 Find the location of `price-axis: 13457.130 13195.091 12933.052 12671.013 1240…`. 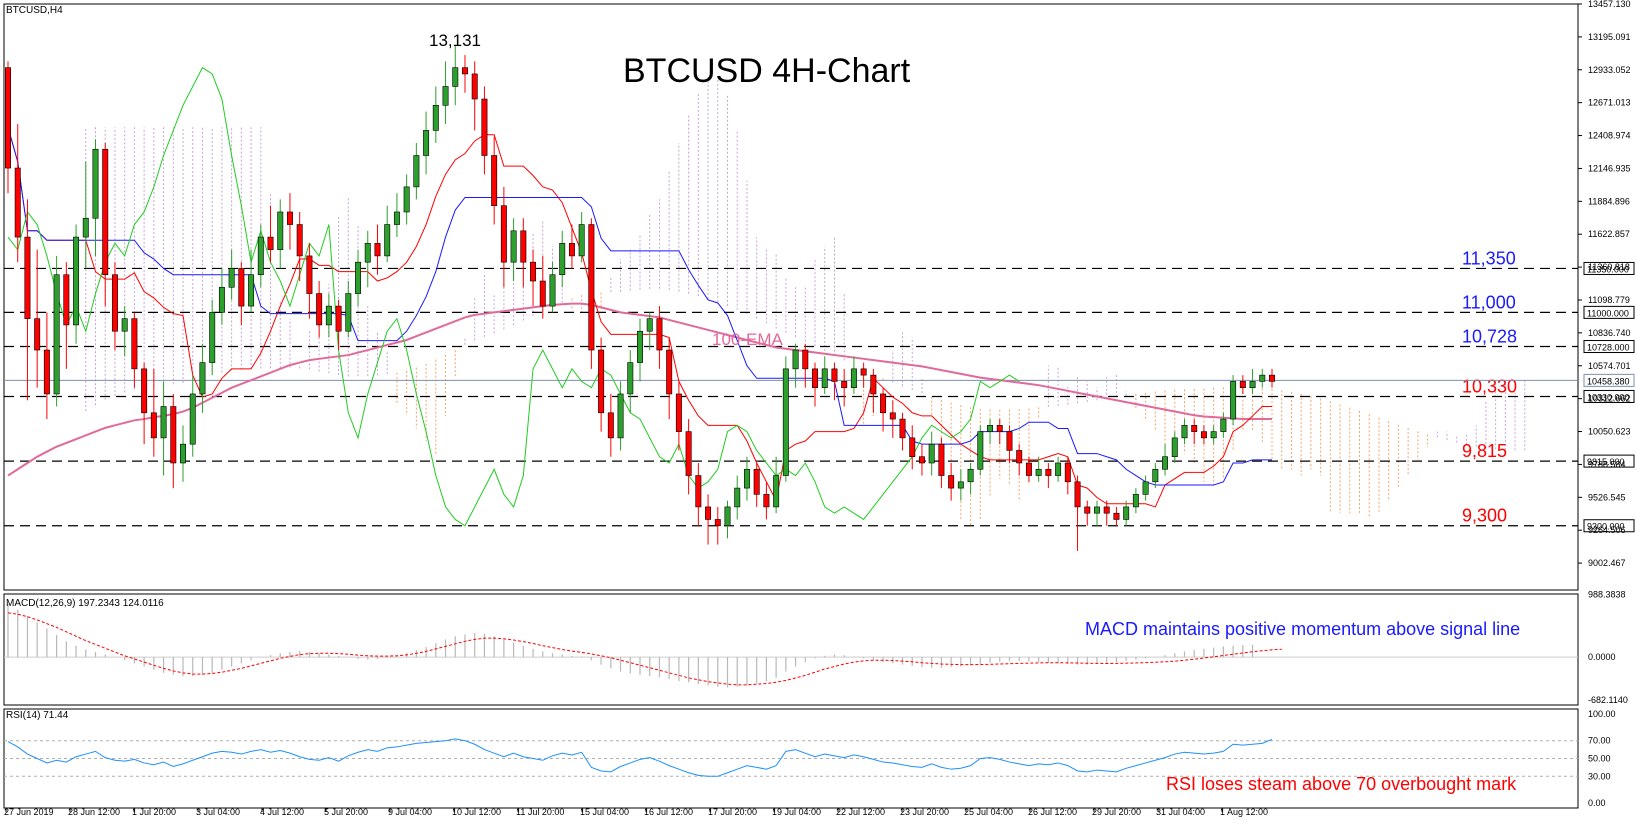

price-axis: 13457.130 13195.091 12933.052 12671.013 1240… is located at coordinates (1604, 284).